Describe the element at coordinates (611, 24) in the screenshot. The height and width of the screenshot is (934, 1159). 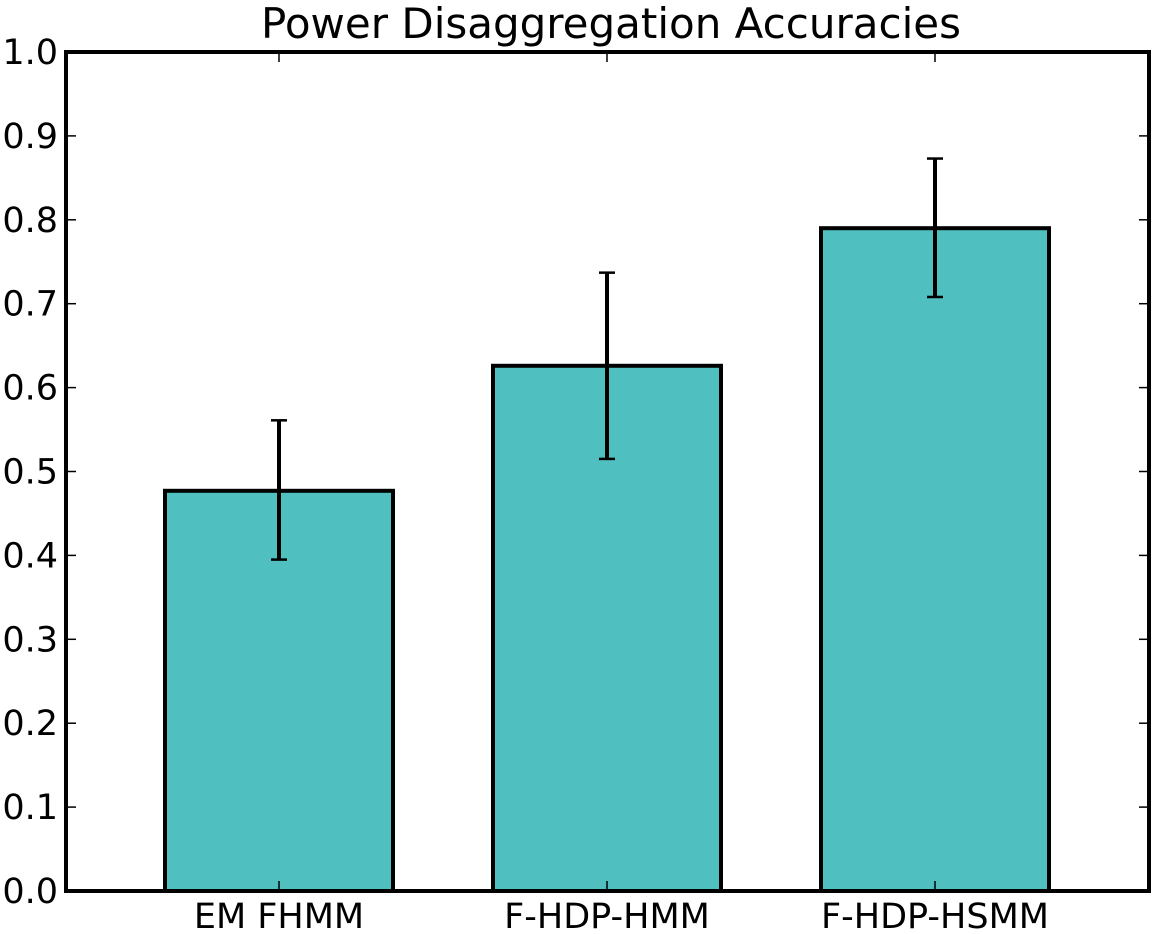
I see `chart-title: Power Disaggregation Accuracies` at that location.